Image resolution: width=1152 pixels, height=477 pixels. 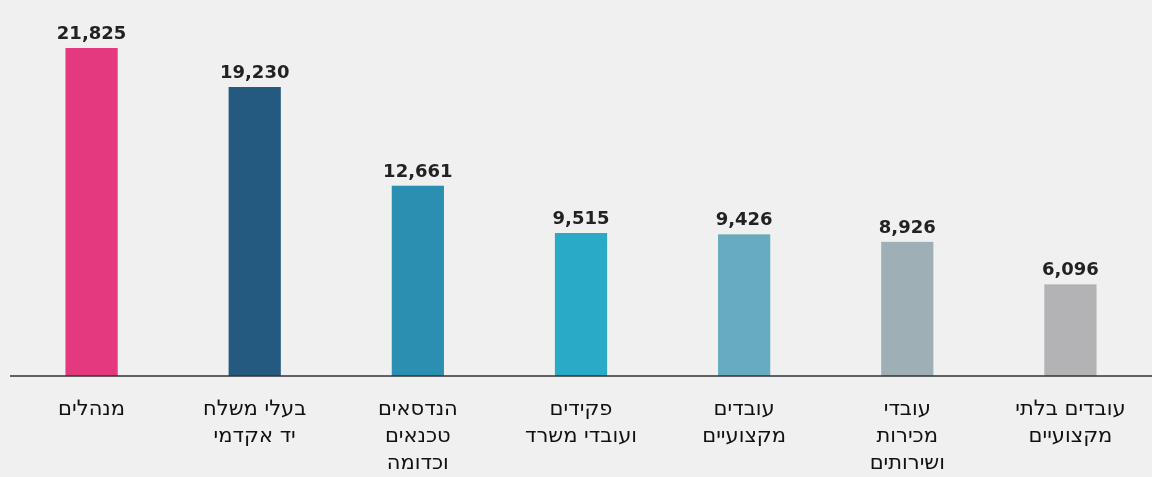 I want to click on x-tick-label: בעלי משלח יד אקדמי, so click(x=255, y=421).